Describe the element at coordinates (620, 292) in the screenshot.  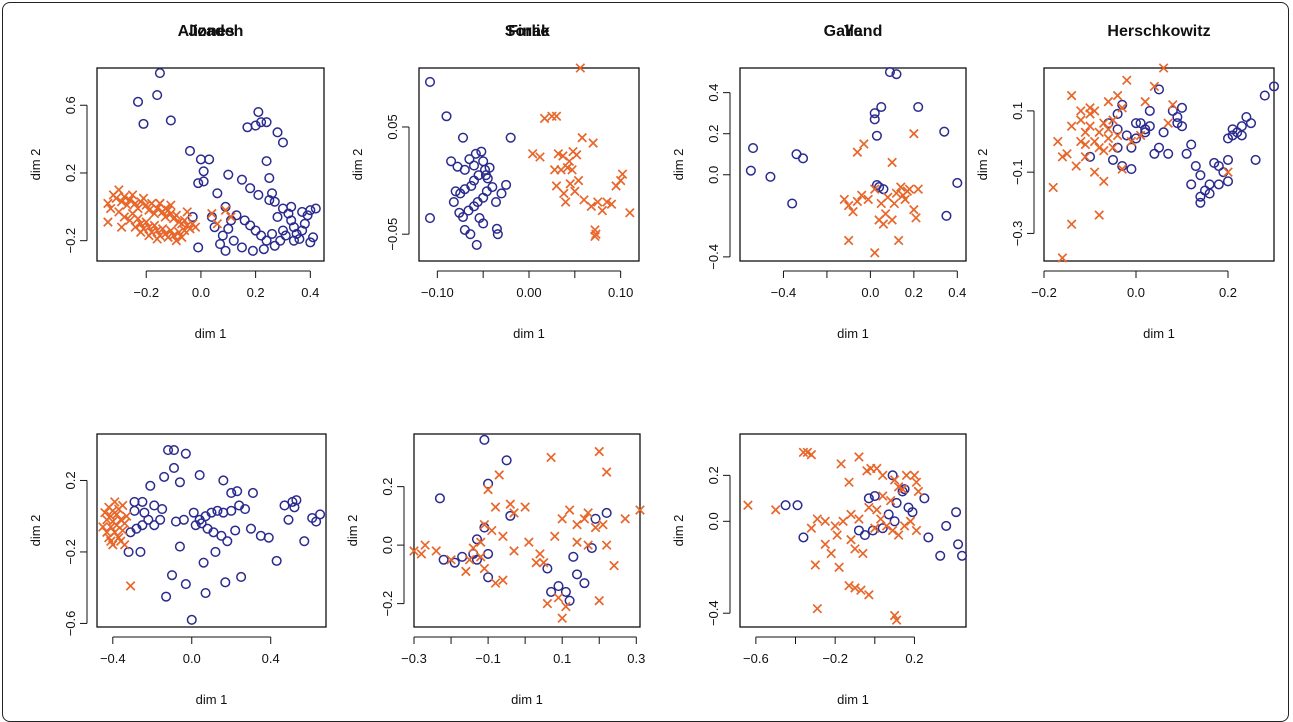
I see `x-tick-label: 0.10` at that location.